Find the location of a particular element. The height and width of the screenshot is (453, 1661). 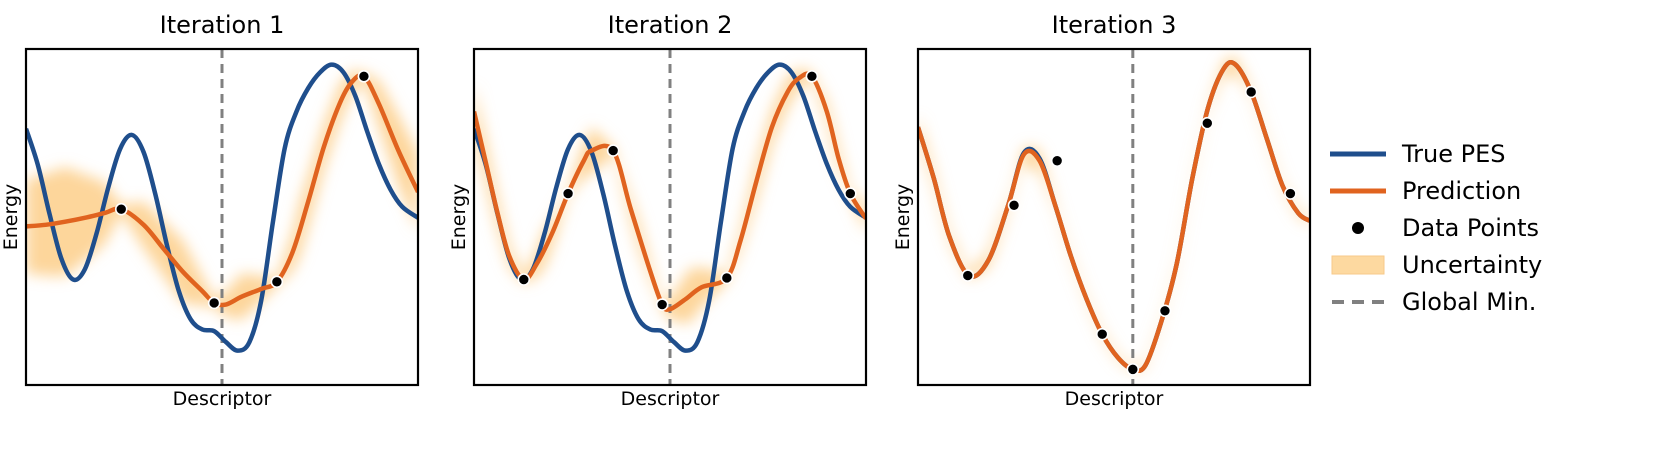

legend-item: Global Min. is located at coordinates (1434, 302).